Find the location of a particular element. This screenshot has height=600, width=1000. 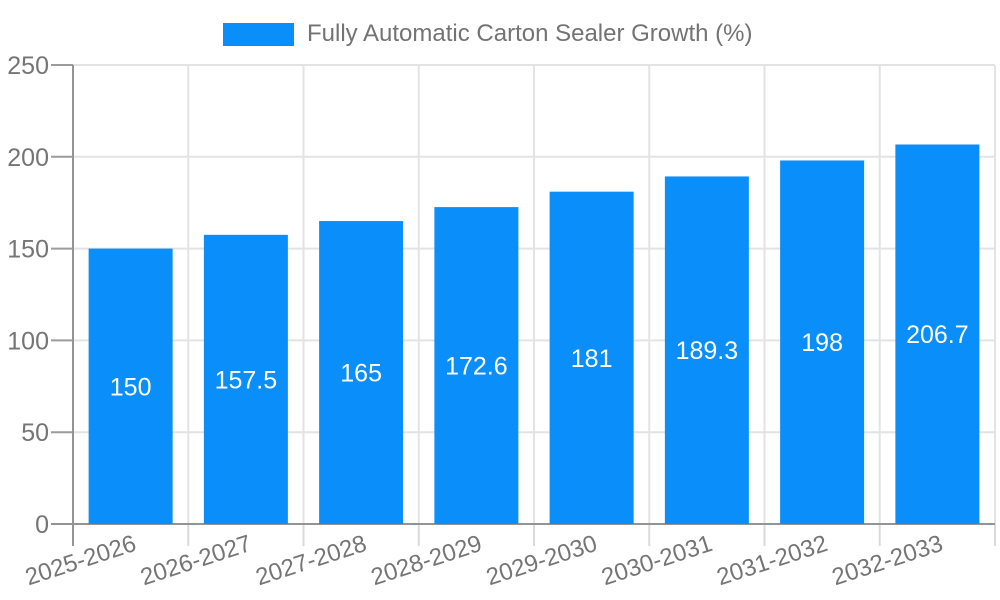

y-tick-labels: 0 50 100 150 200 250 is located at coordinates (28, 295).